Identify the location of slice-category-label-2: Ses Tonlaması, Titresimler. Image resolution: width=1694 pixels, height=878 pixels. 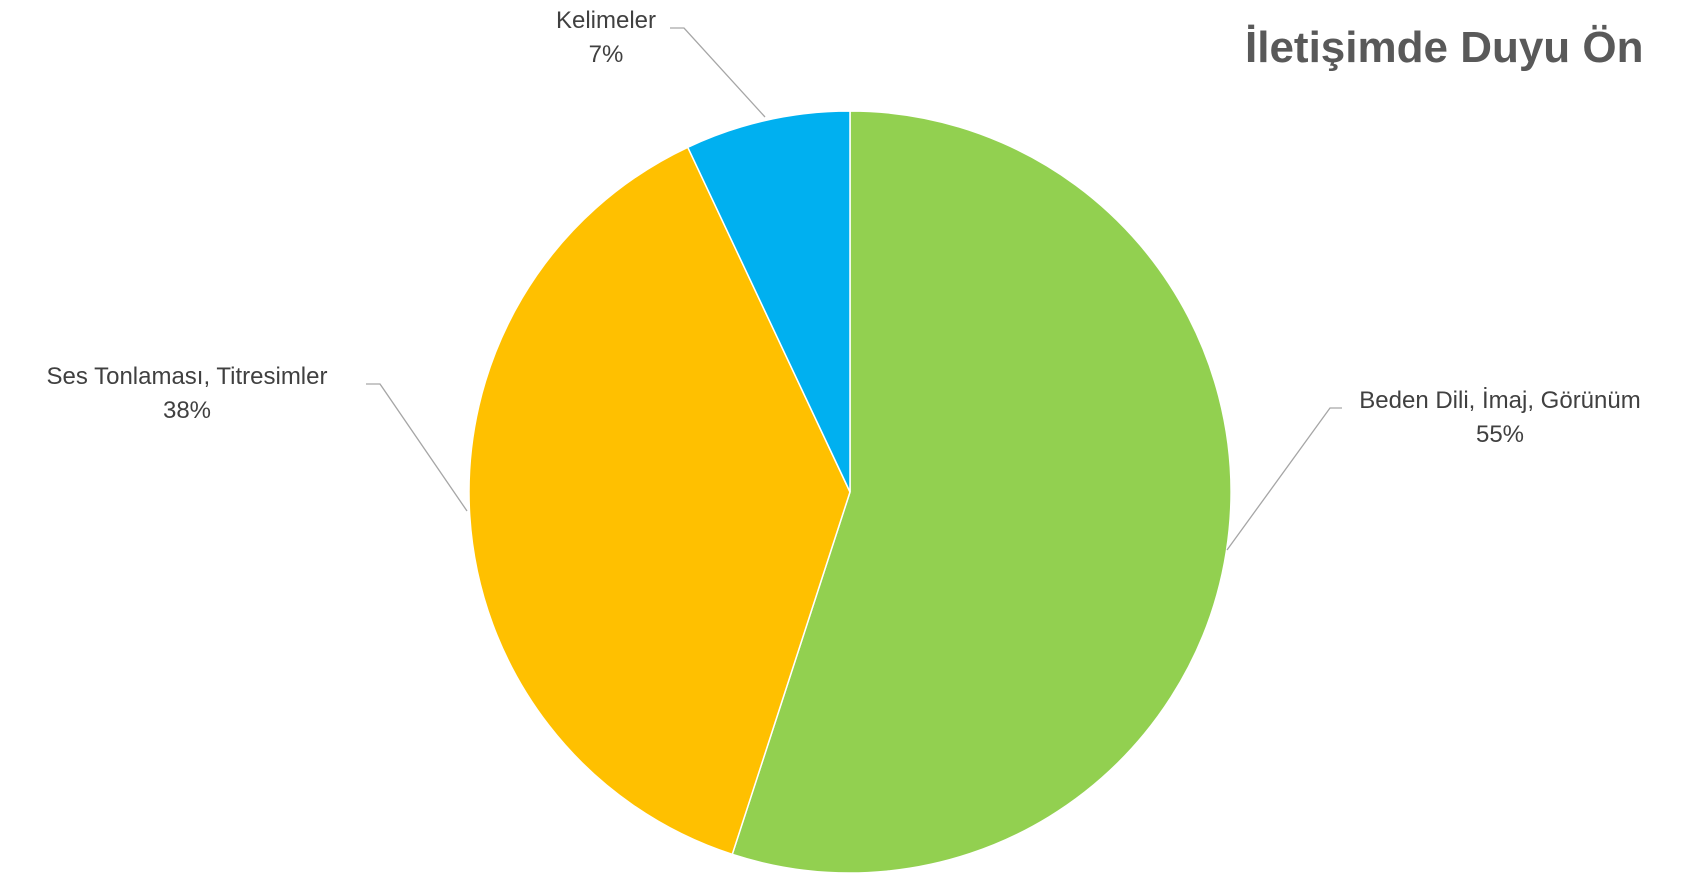
(187, 376).